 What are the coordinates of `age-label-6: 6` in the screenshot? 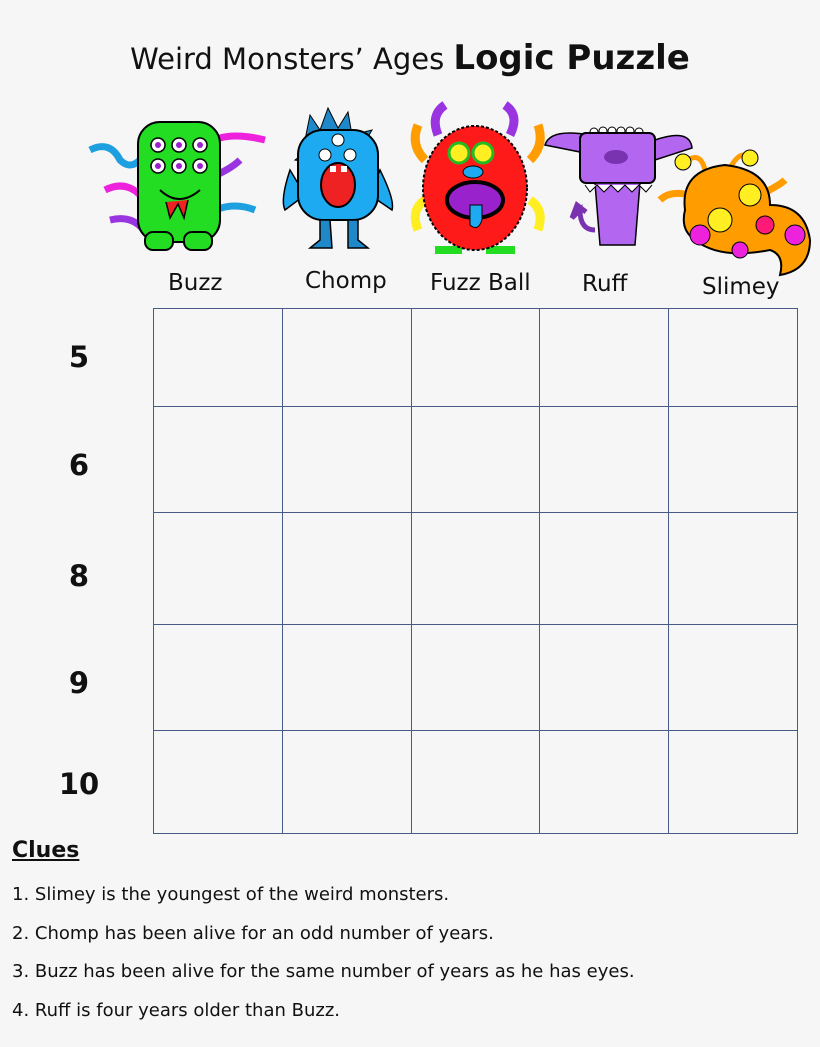 It's located at (79, 465).